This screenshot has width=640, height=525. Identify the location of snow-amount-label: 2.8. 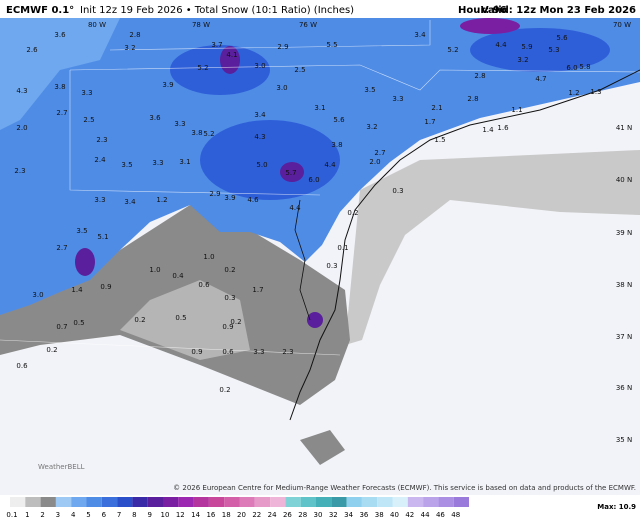
(472, 99).